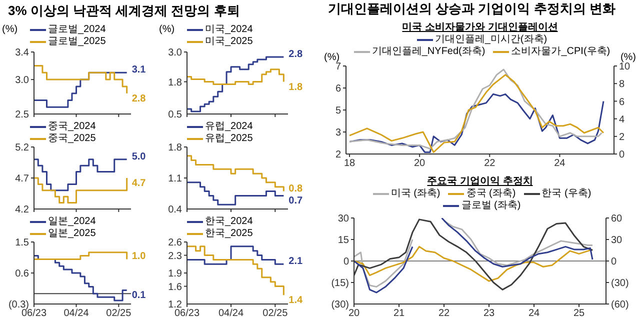 This screenshot has height=326, width=640. I want to click on legend-label: 기대인플레_미시간(좌축), so click(491, 40).